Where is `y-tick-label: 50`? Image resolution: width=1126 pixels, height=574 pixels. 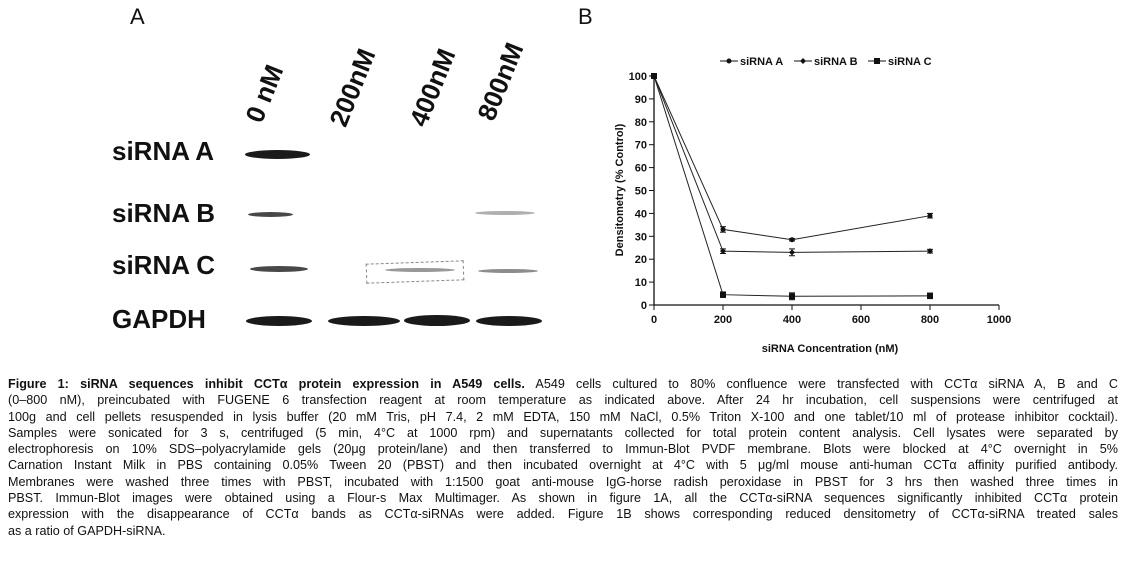
y-tick-label: 50 is located at coordinates (641, 192).